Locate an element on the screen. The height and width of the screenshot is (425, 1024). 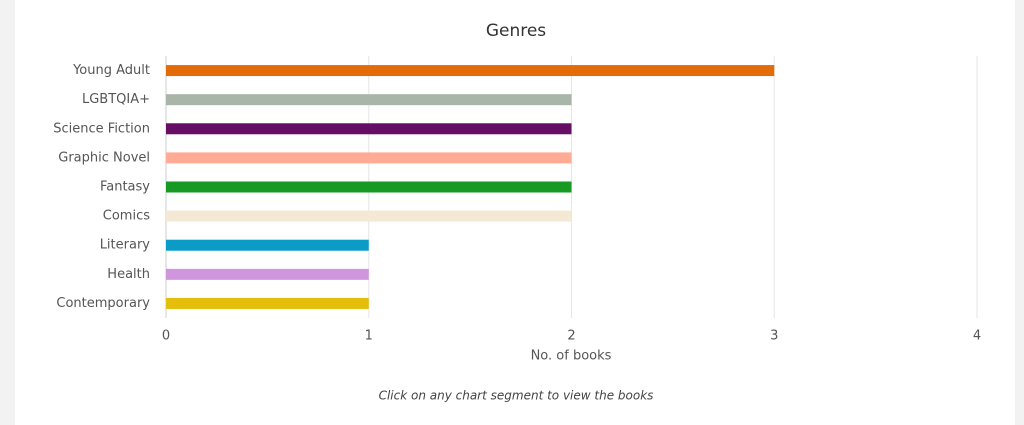
y-tick-label: Science Fiction is located at coordinates (101, 128).